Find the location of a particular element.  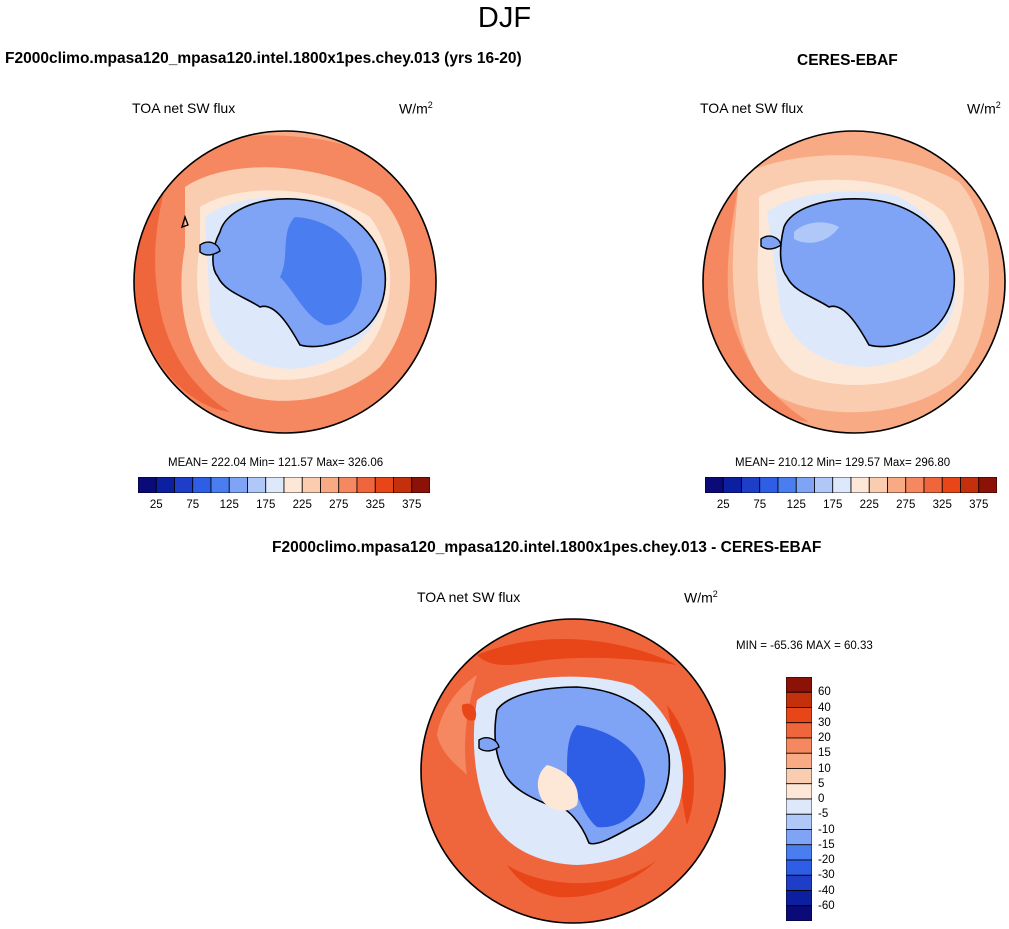

panel1-colorbar is located at coordinates (284, 485).